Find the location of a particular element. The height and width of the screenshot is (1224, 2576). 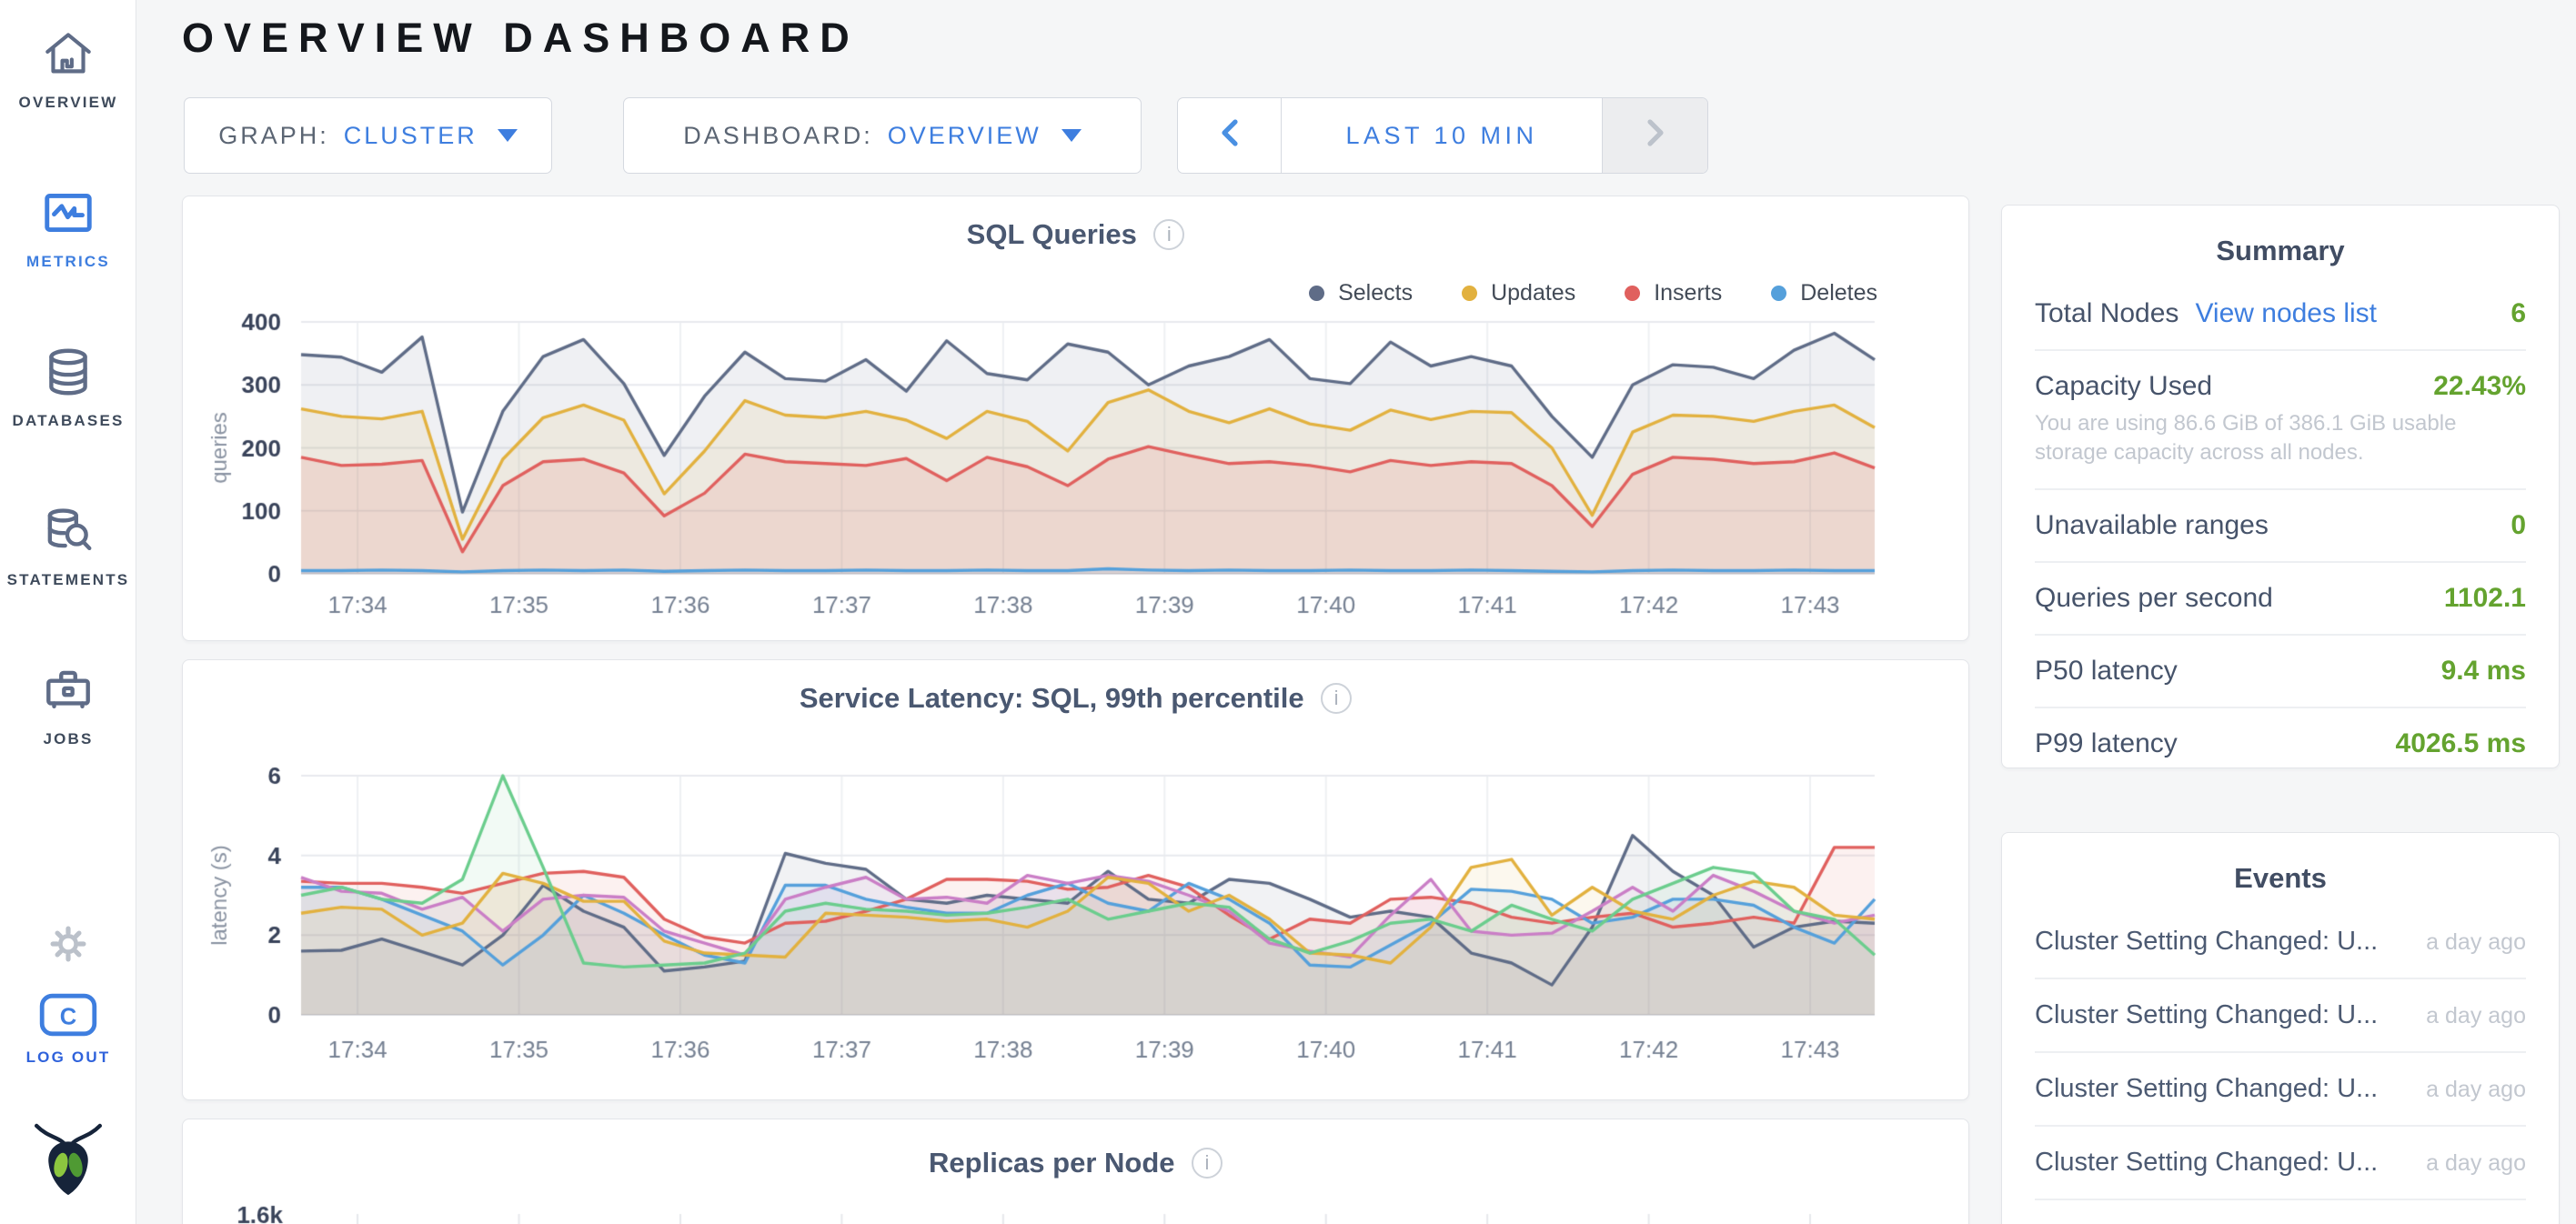

cockroach-logo is located at coordinates (68, 1158).